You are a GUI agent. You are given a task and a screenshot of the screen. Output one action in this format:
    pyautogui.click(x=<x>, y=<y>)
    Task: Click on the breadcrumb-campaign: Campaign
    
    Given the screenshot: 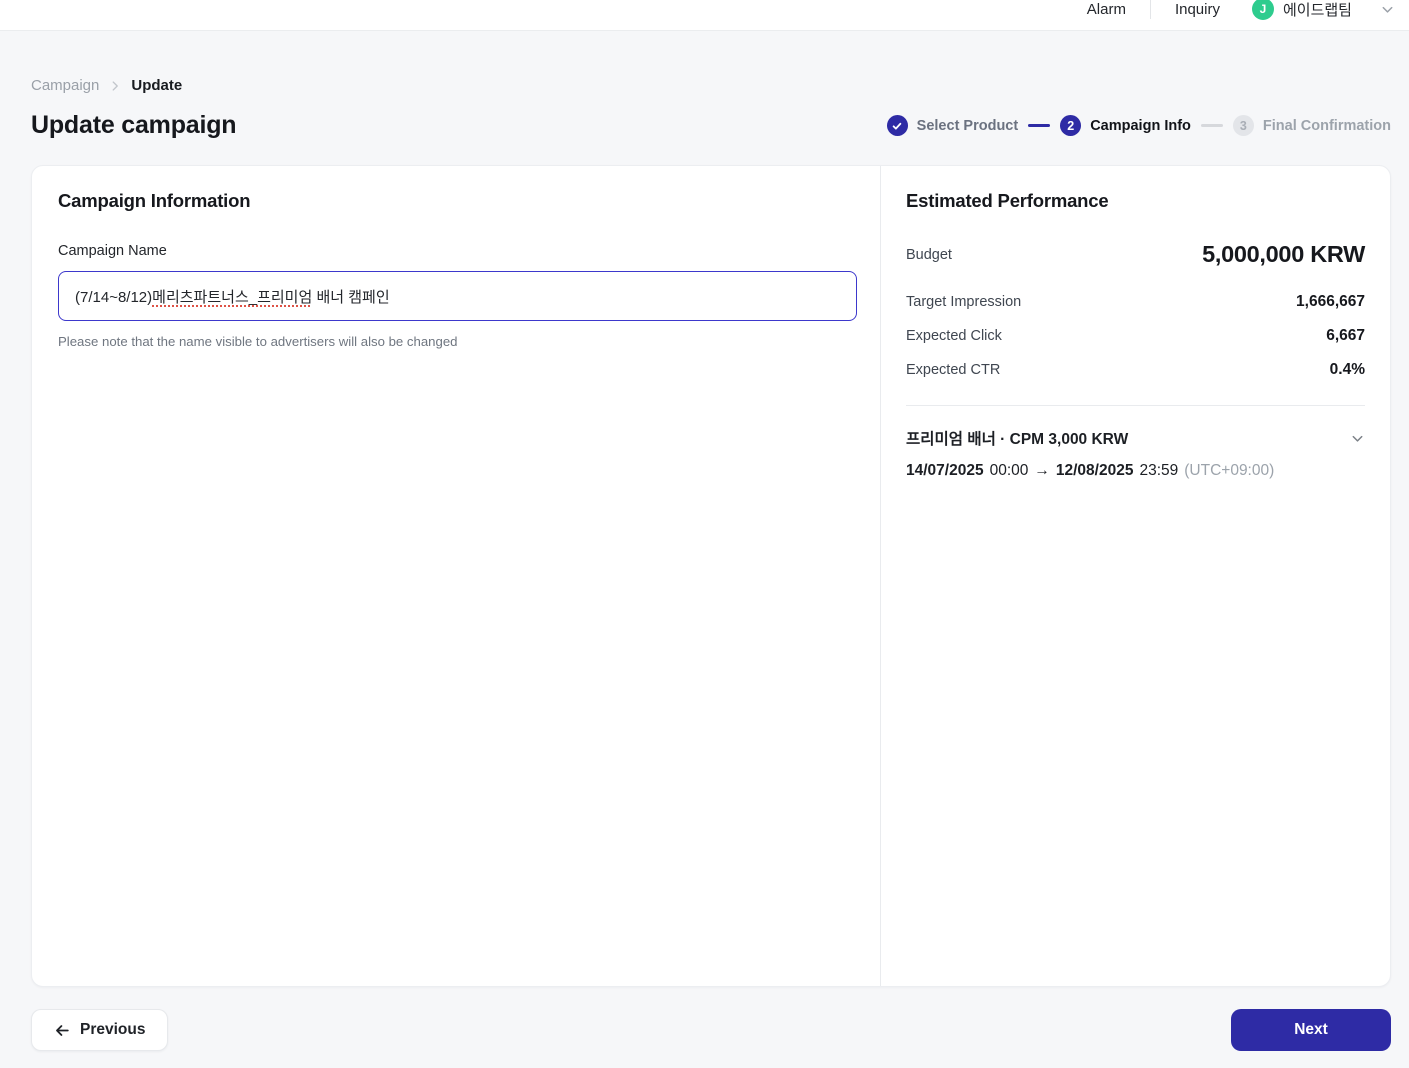 What is the action you would take?
    pyautogui.click(x=65, y=85)
    